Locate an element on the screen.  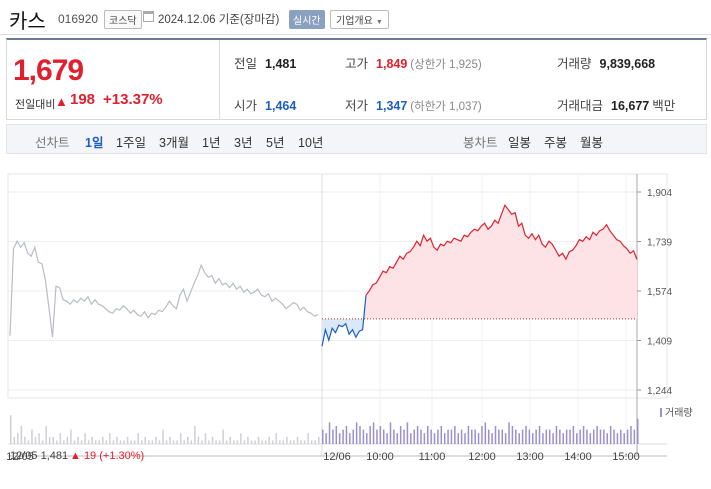
company-overview-label: 기업개요 is located at coordinates (354, 21).